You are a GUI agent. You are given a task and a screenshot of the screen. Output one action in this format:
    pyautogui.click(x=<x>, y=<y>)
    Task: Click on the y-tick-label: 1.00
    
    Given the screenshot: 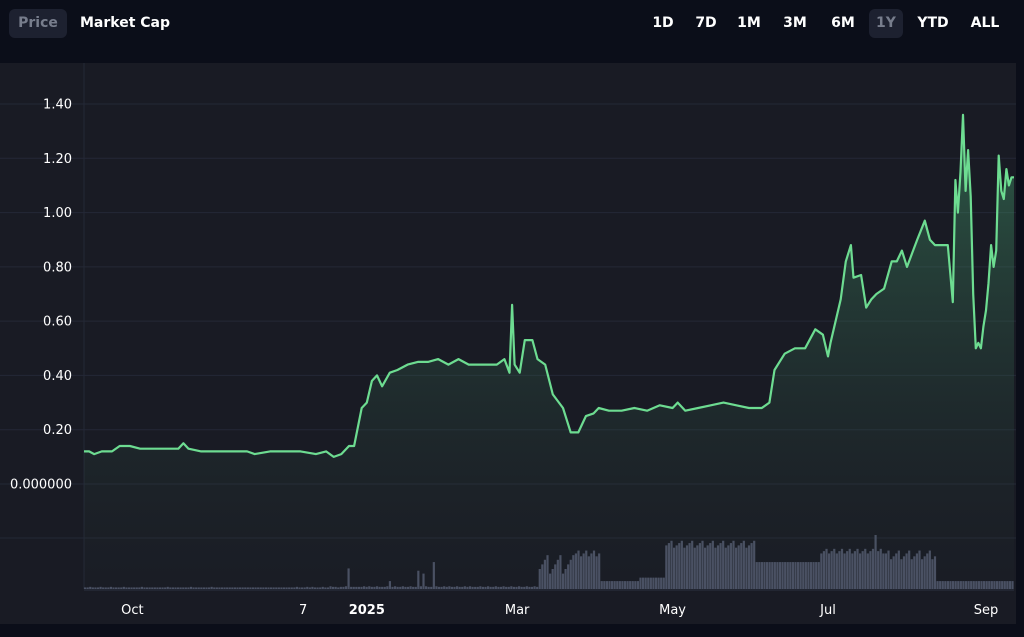 What is the action you would take?
    pyautogui.click(x=57, y=213)
    